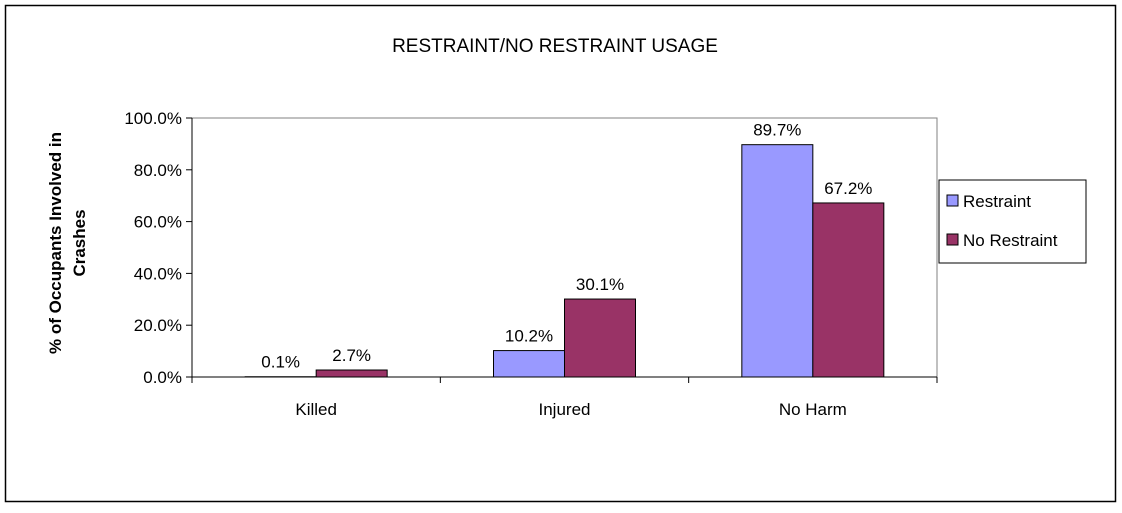 The height and width of the screenshot is (513, 1122). What do you see at coordinates (555, 46) in the screenshot?
I see `chart-title: RESTRAINT/NO RESTRAINT USAGE` at bounding box center [555, 46].